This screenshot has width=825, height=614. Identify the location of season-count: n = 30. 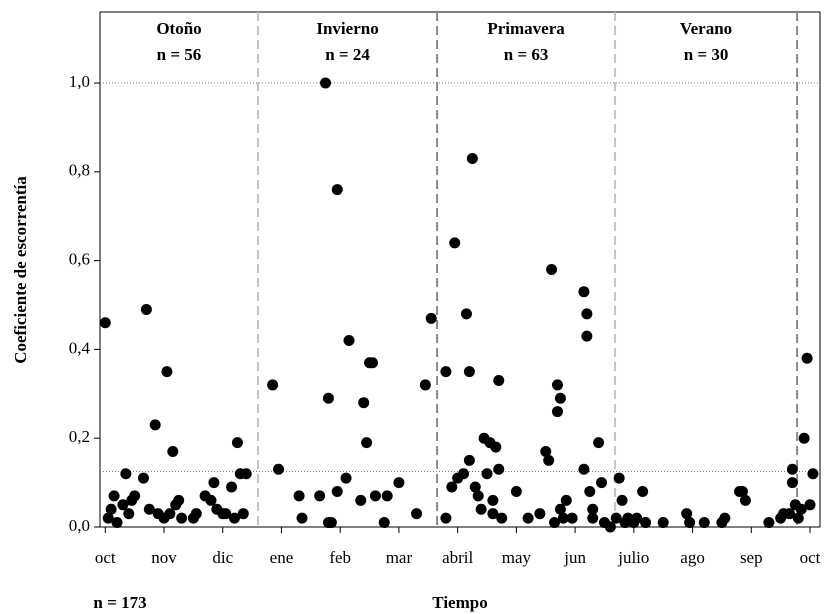
(706, 54).